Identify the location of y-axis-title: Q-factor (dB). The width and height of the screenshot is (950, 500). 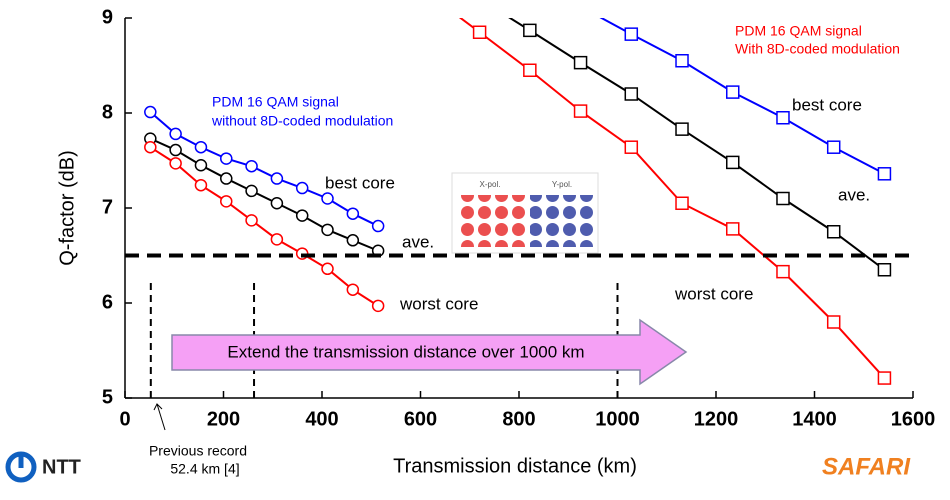
(67, 208).